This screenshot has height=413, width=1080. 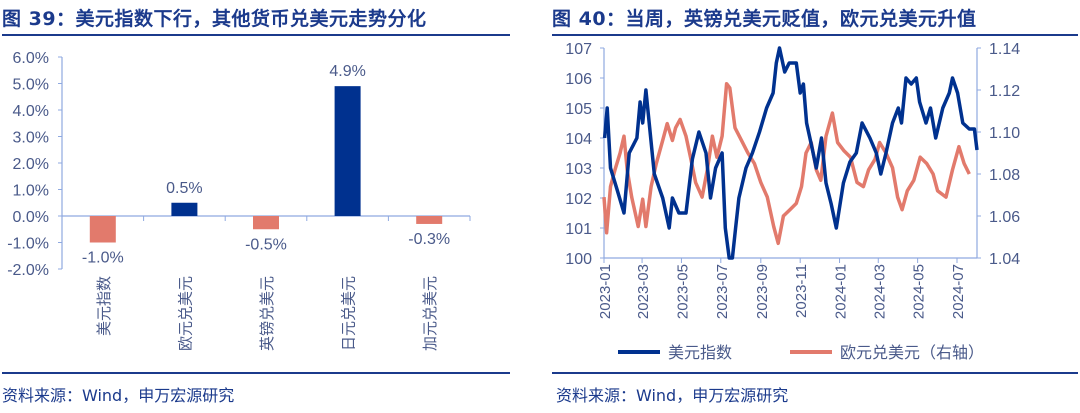 I want to click on legend-label-eur-usd: 欧元兑美元（右轴）, so click(x=912, y=353).